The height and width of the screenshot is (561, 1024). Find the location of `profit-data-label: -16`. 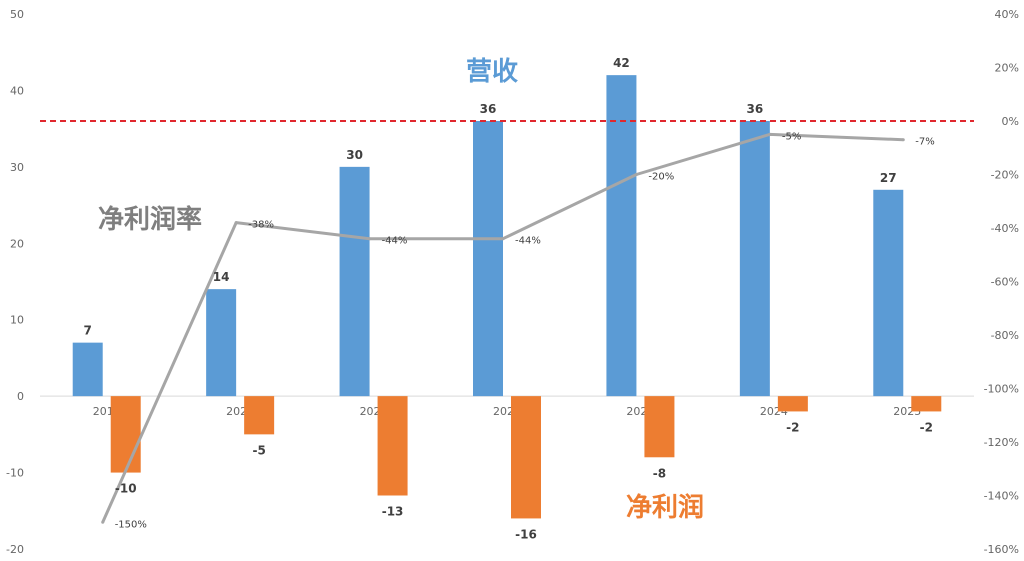

profit-data-label: -16 is located at coordinates (526, 534).